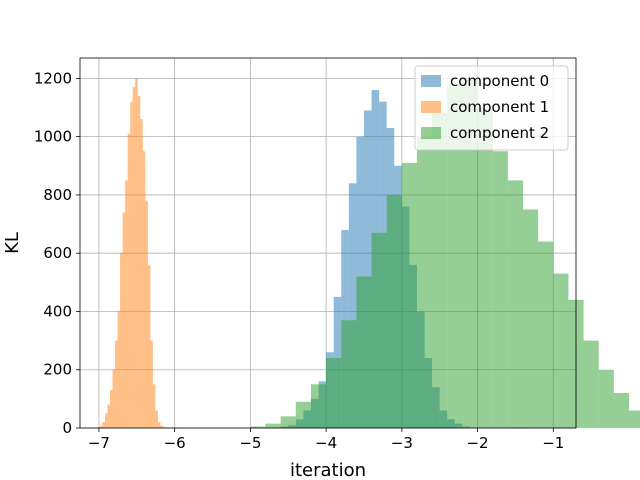  Describe the element at coordinates (57, 370) in the screenshot. I see `y-tick-label: 200` at that location.